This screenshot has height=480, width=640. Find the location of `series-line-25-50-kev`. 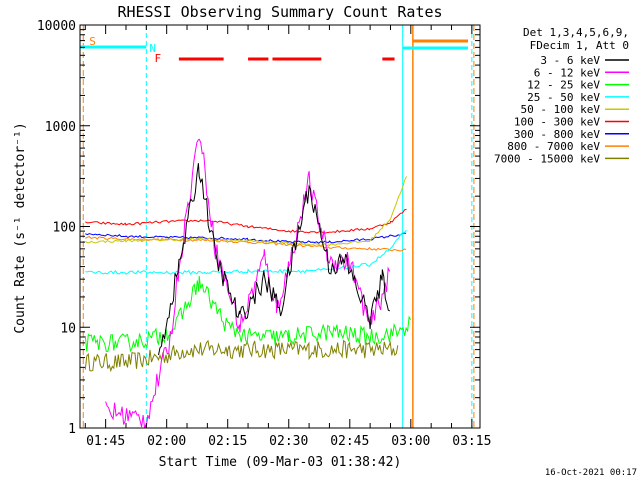

series-line-25-50-kev is located at coordinates (246, 252).